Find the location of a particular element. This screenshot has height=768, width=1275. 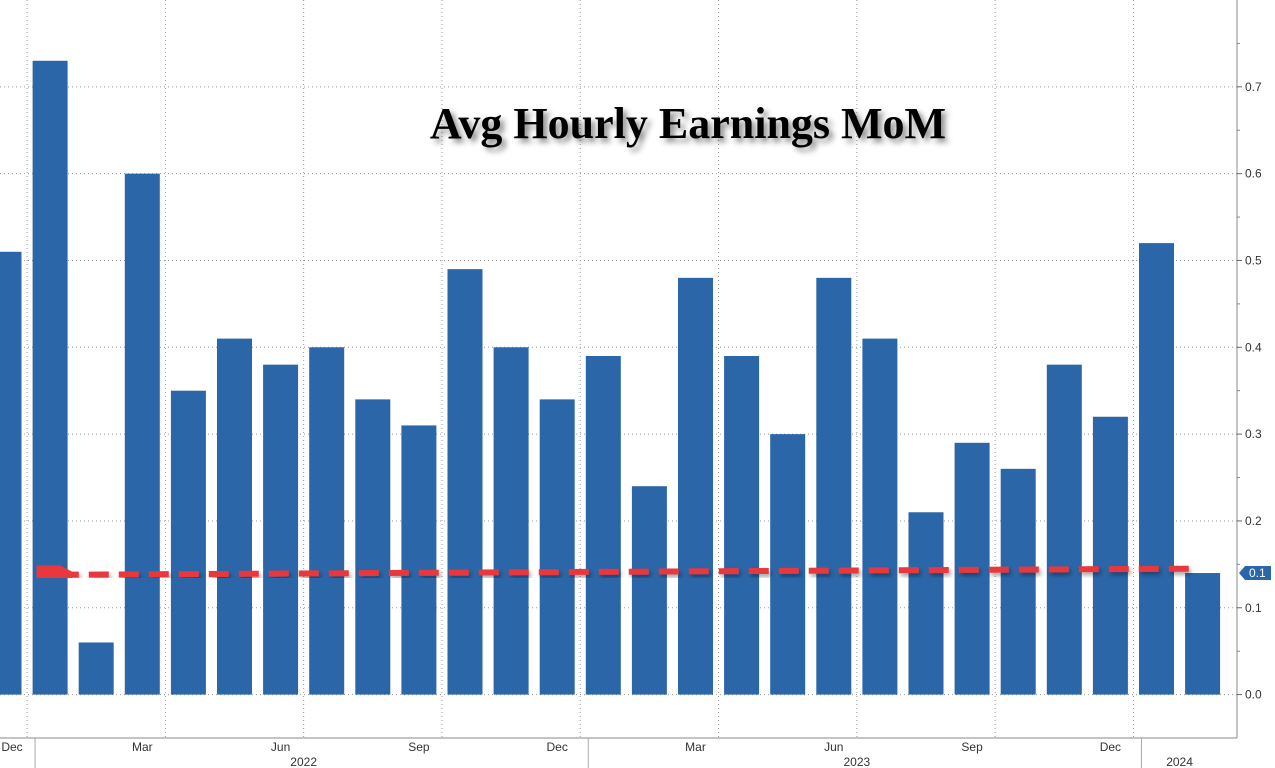

y-tick-label: 0.2 is located at coordinates (1253, 521).